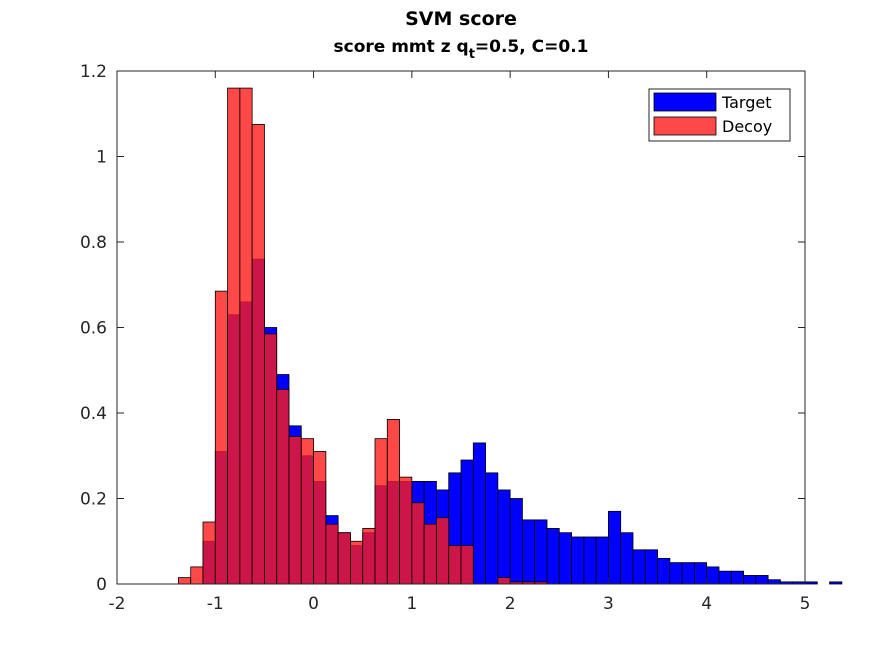  I want to click on y-tick-label: 0.6, so click(93, 329).